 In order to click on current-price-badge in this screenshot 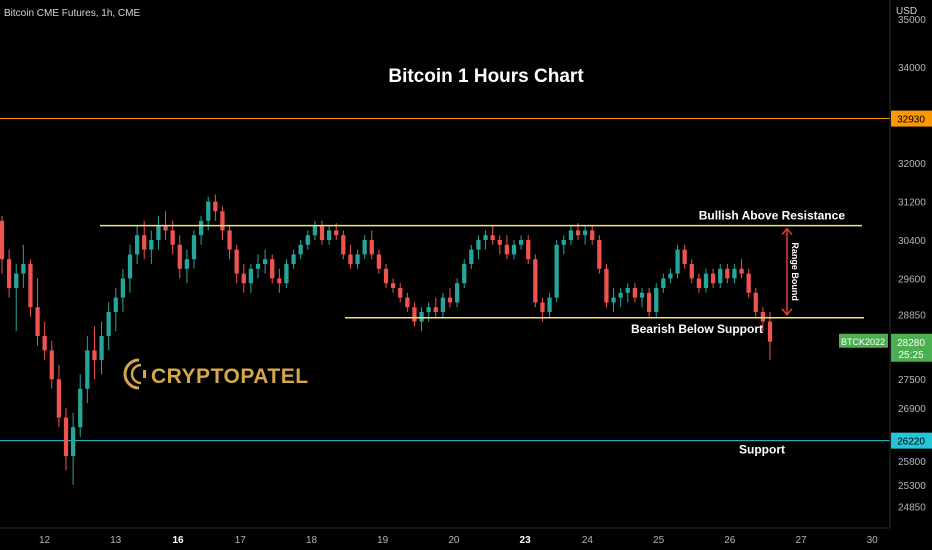, I will do `click(911, 347)`.